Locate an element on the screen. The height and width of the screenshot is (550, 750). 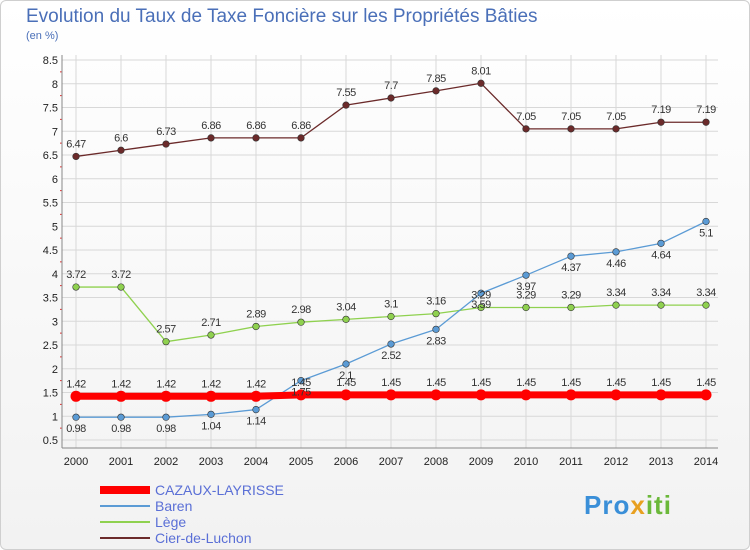
x-tick-label: 2001 is located at coordinates (121, 462).